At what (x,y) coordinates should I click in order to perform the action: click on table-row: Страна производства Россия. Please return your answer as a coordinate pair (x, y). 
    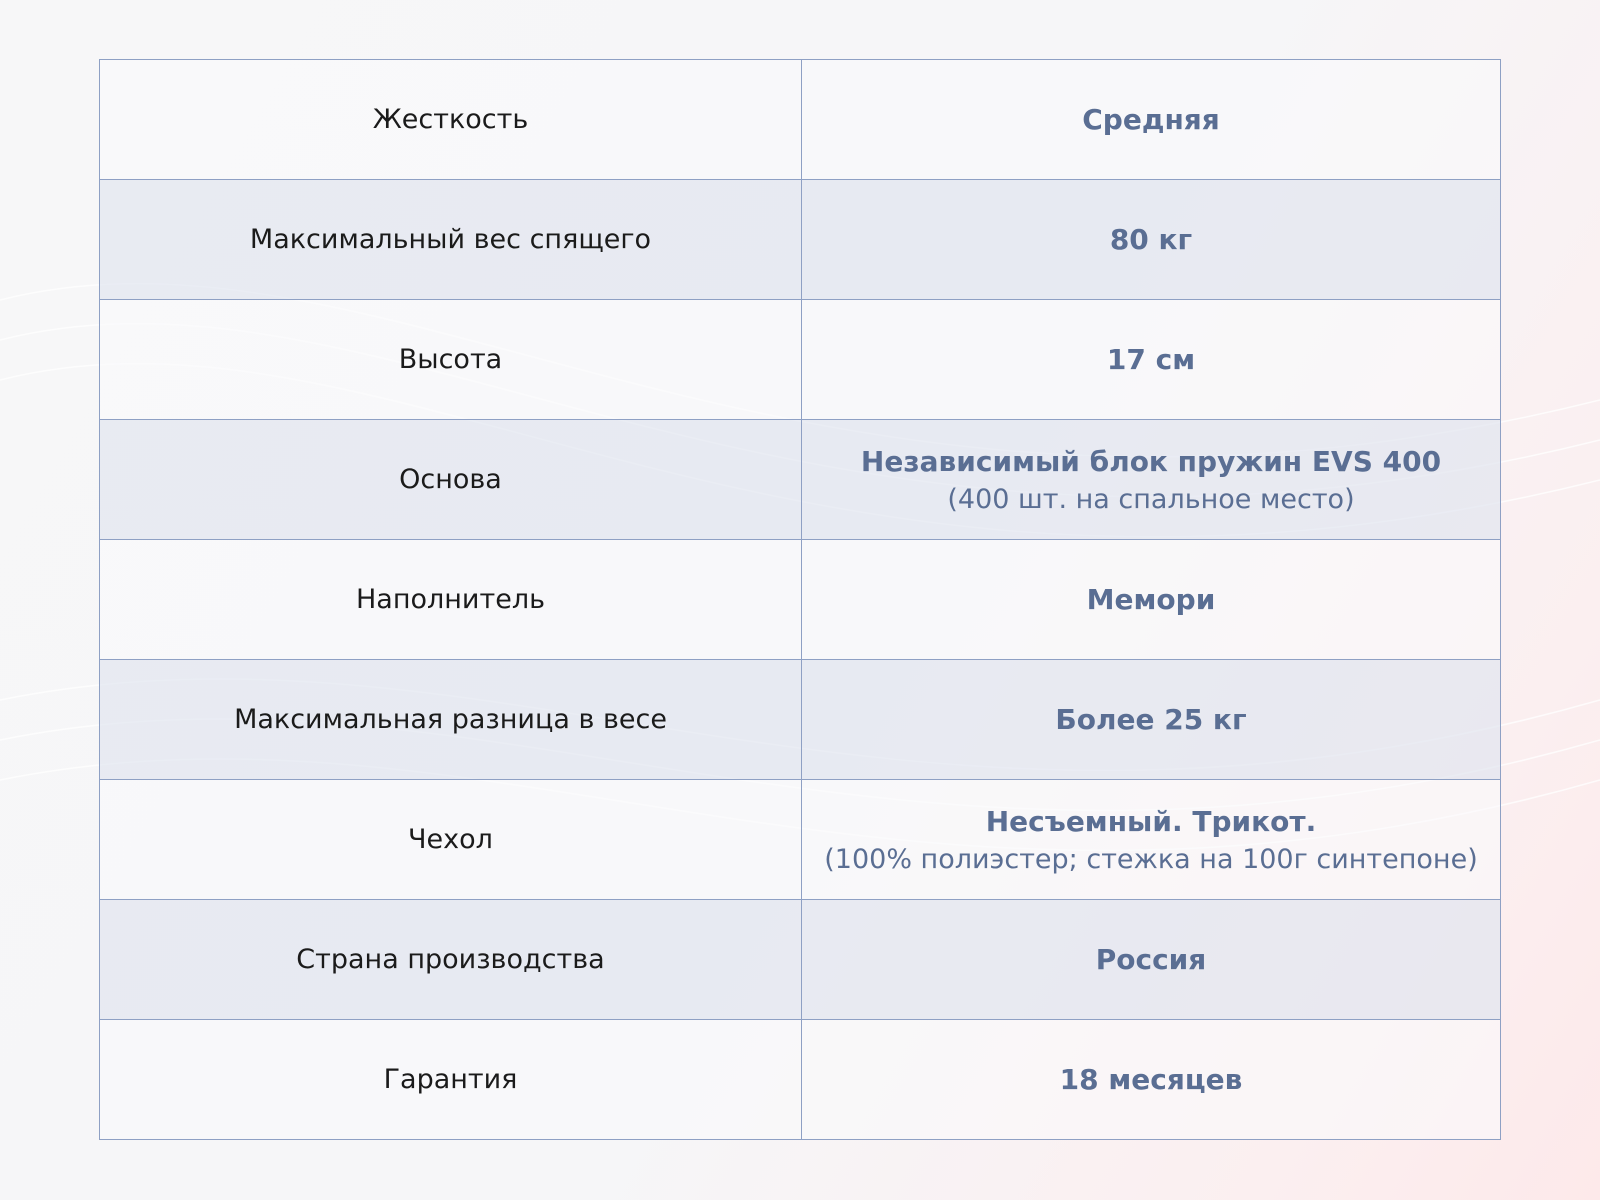
    Looking at the image, I should click on (800, 959).